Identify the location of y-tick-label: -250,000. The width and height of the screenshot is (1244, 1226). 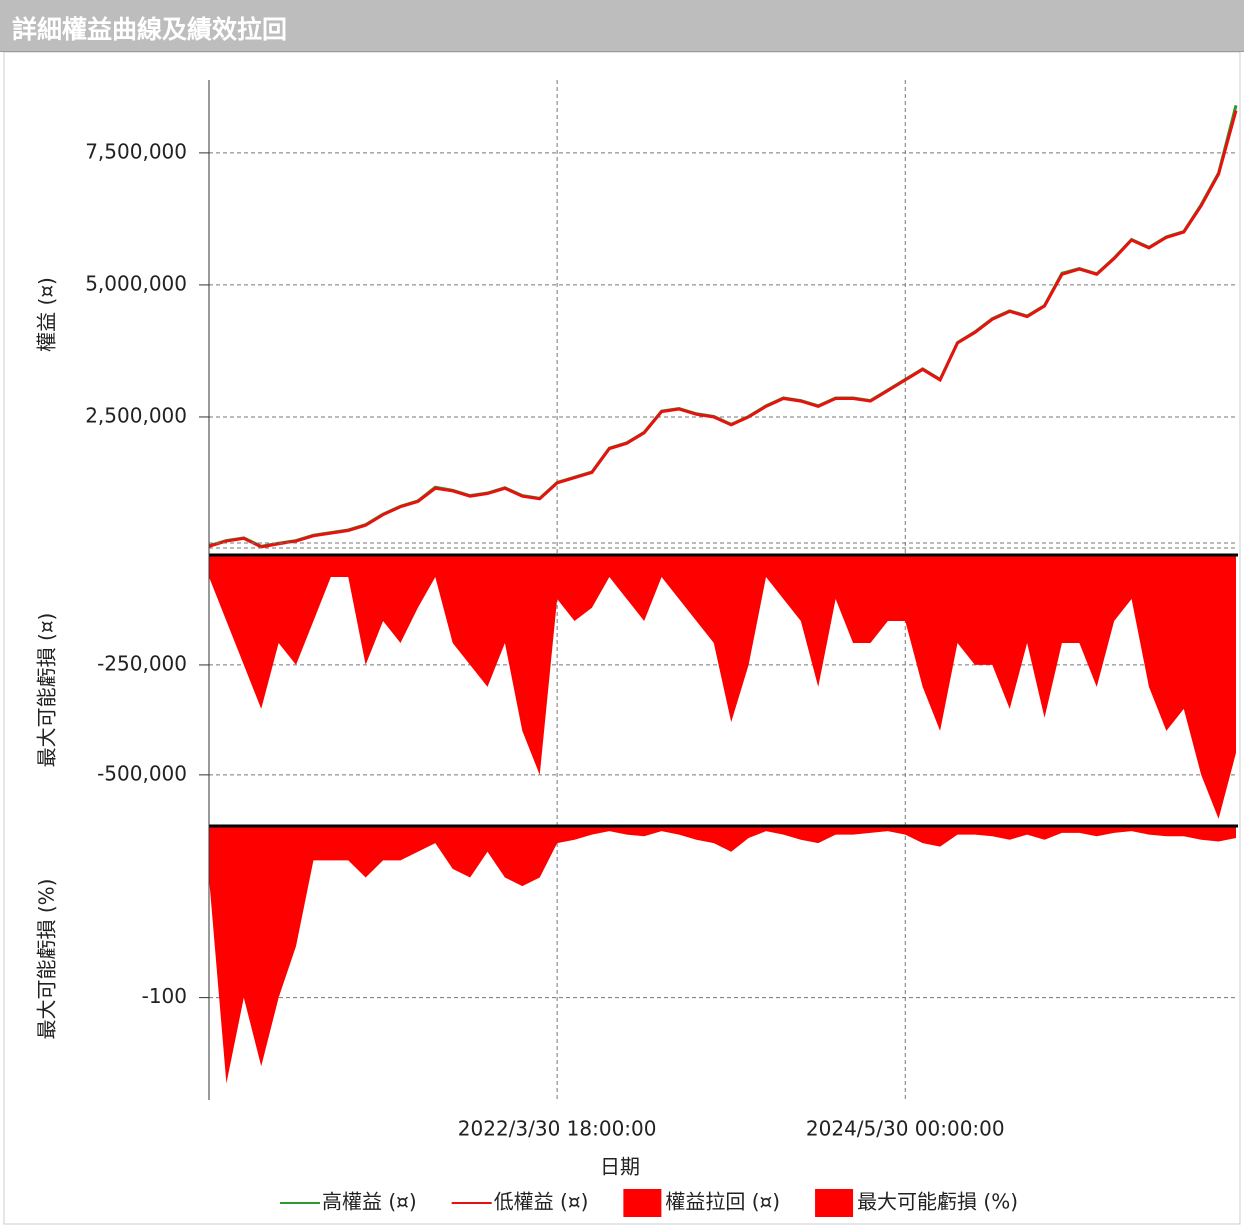
(142, 663).